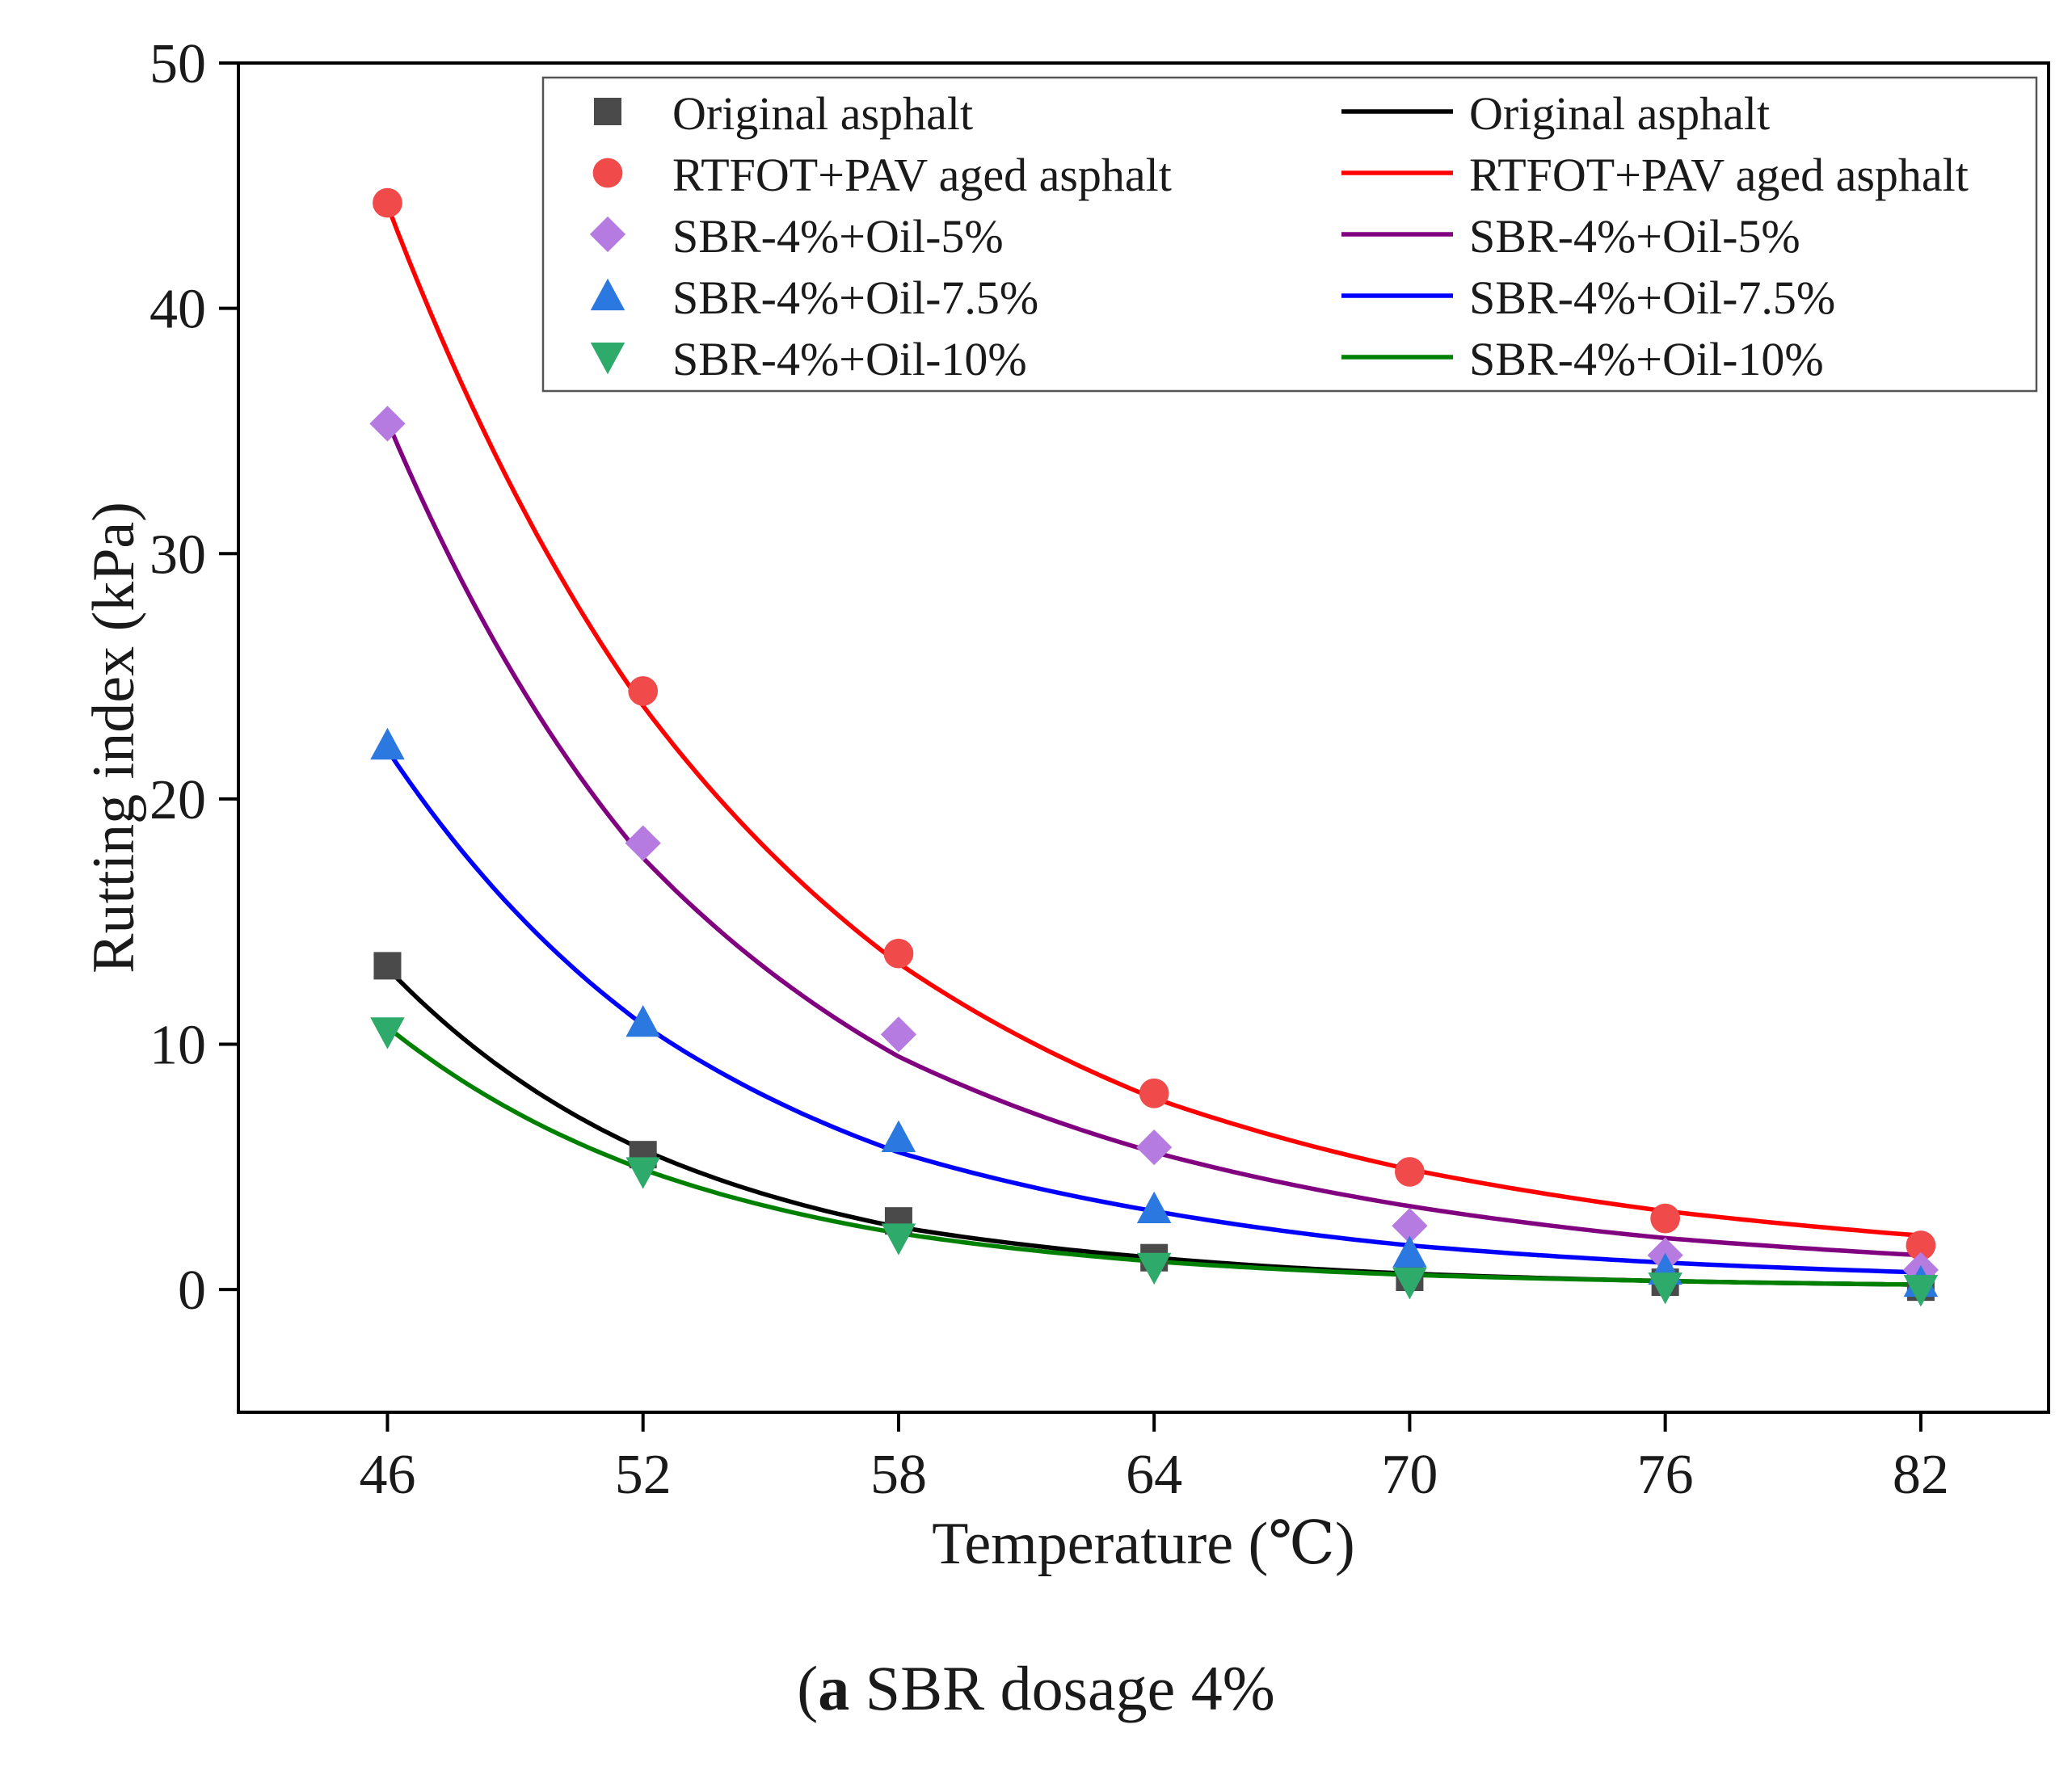  I want to click on y-tick-label: 50, so click(178, 64).